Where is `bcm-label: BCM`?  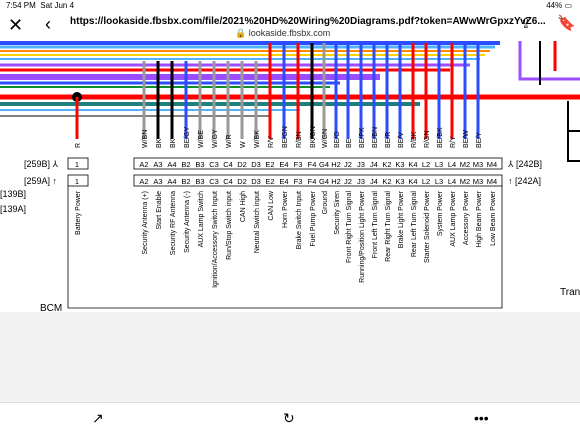
bcm-label: BCM is located at coordinates (51, 307).